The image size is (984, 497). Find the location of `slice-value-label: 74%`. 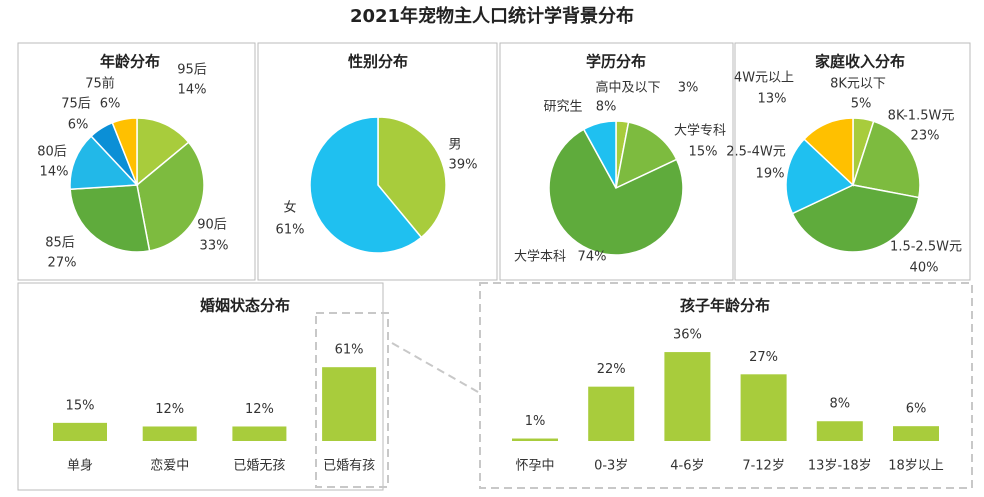

slice-value-label: 74% is located at coordinates (592, 257).